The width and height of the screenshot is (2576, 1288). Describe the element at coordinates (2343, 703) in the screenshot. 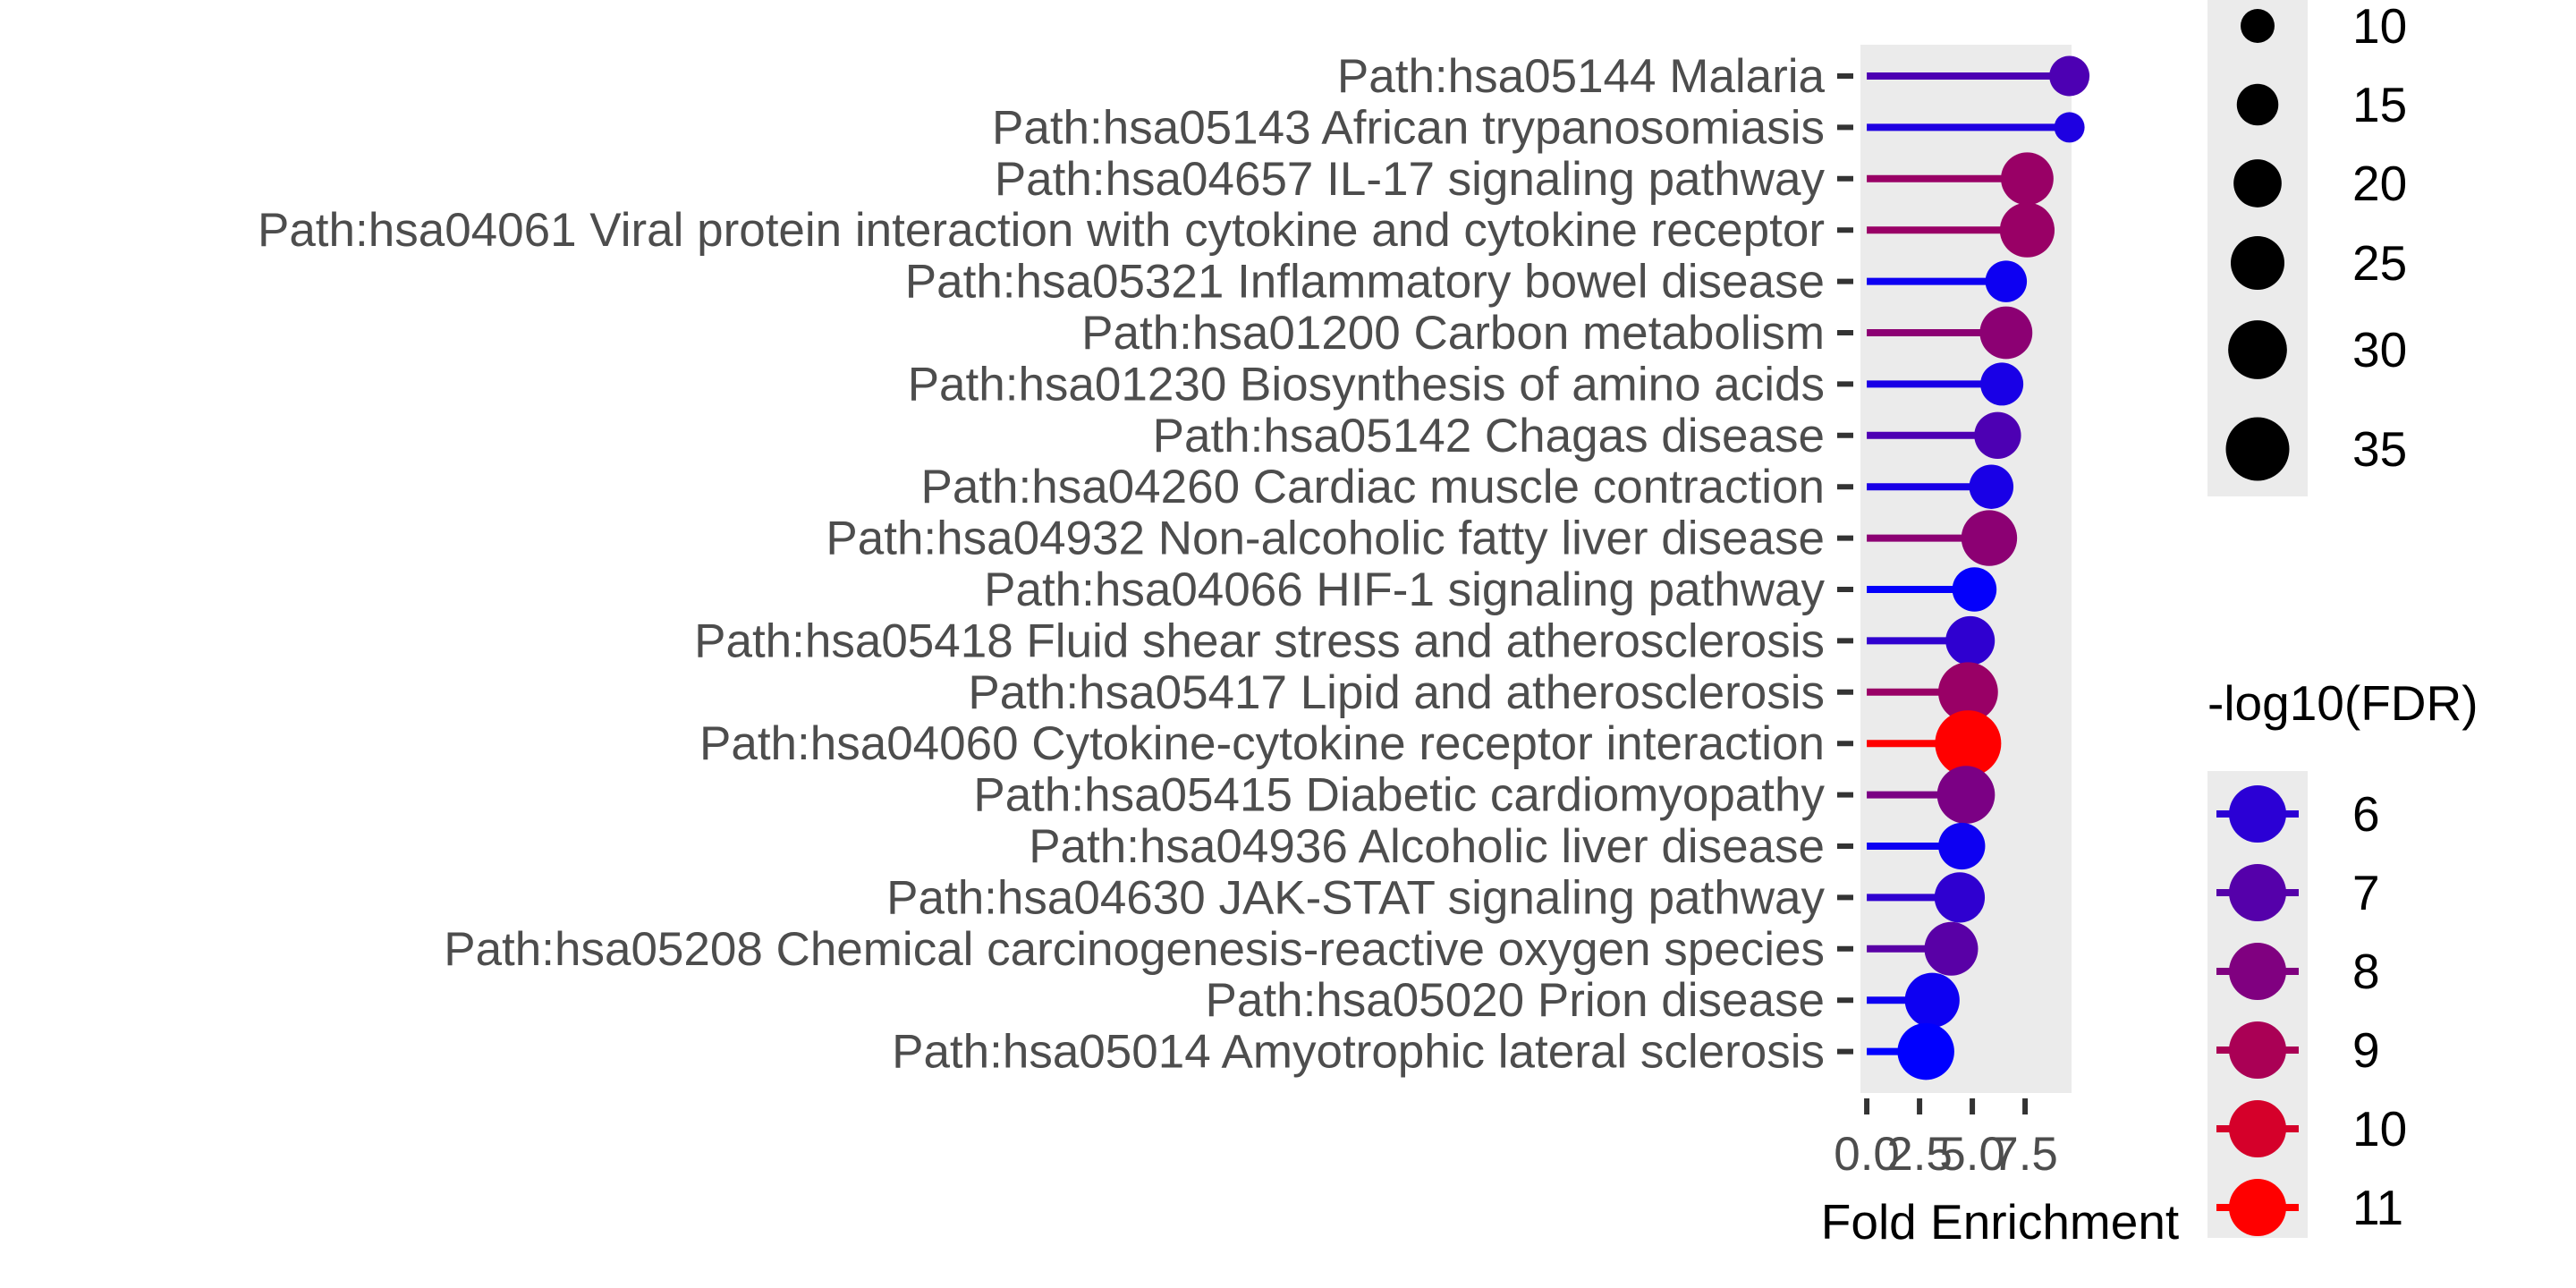

I see `color-legend-title: -log10(FDR)` at that location.